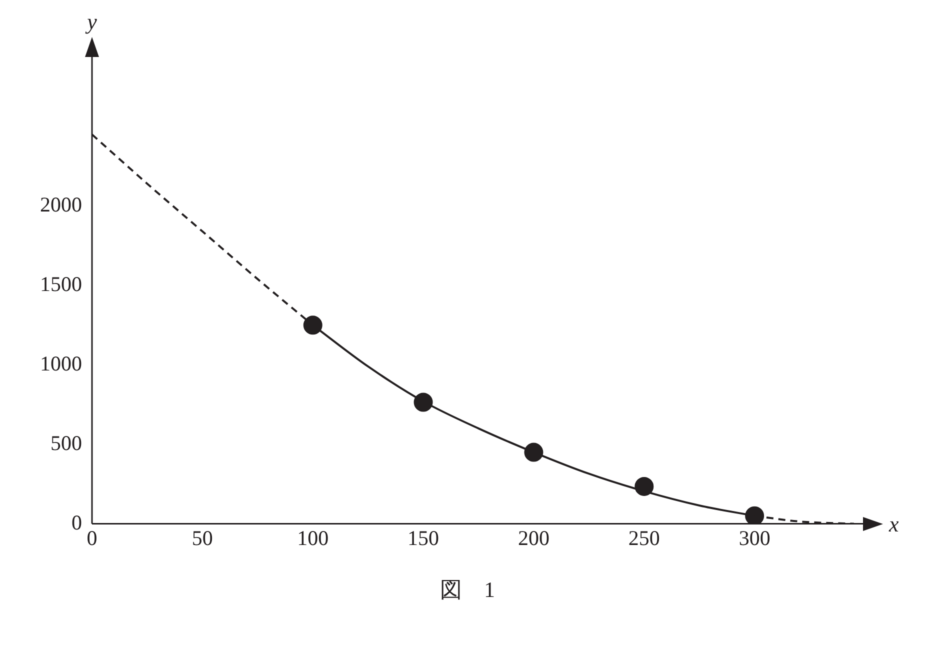 This screenshot has height=660, width=935. What do you see at coordinates (91, 21) in the screenshot?
I see `y-axis-title: y` at bounding box center [91, 21].